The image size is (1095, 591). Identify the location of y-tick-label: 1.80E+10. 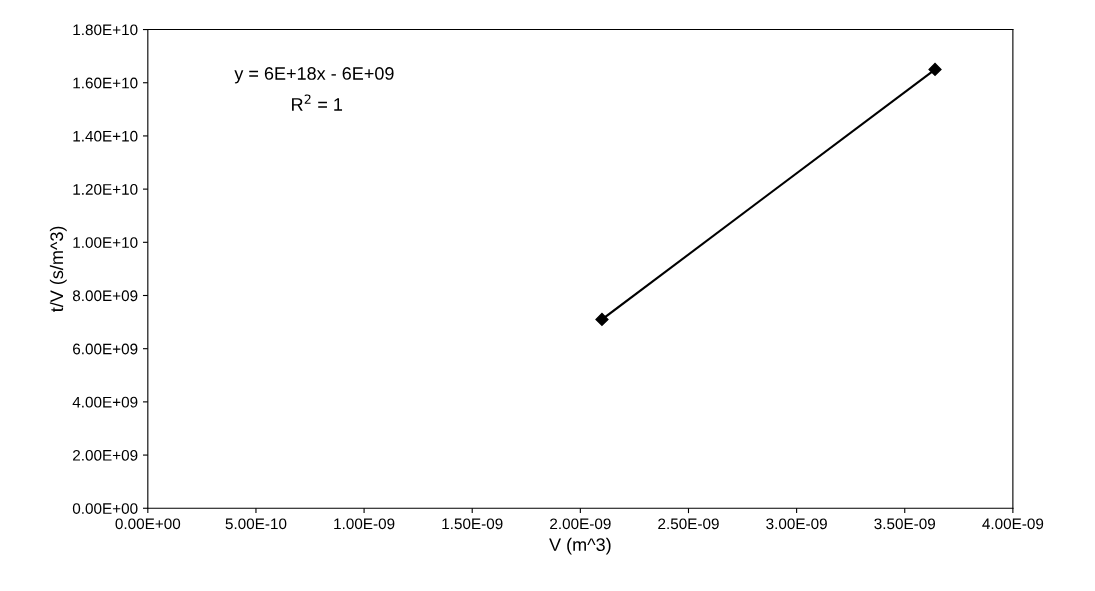
(105, 30).